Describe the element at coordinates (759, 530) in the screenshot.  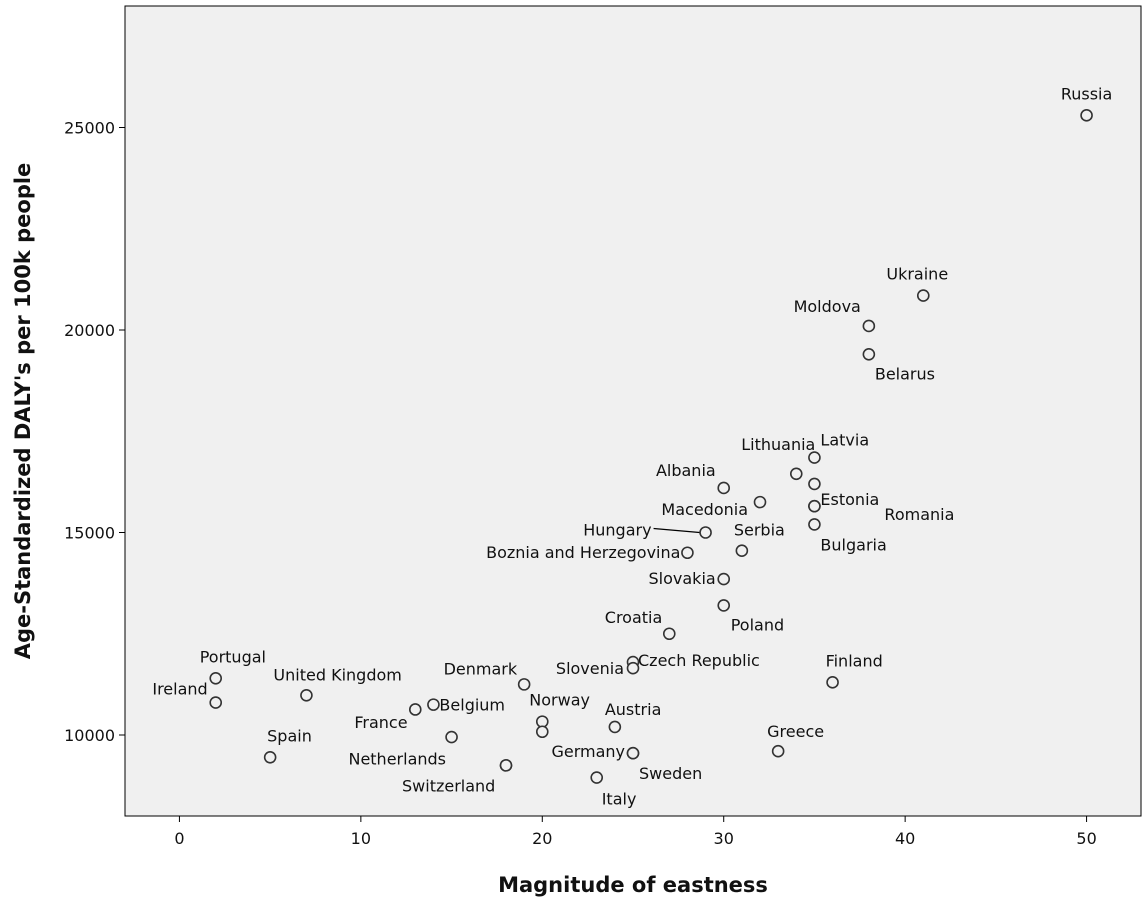
I see `point-label: Serbia` at that location.